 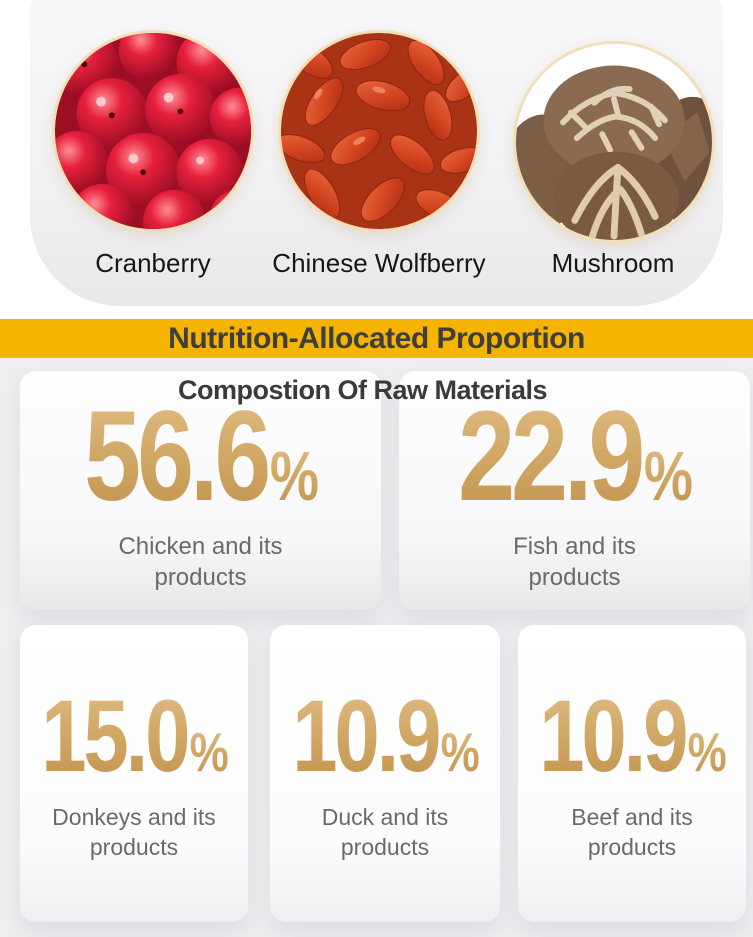 What do you see at coordinates (632, 832) in the screenshot?
I see `percent-label: Beef and its products` at bounding box center [632, 832].